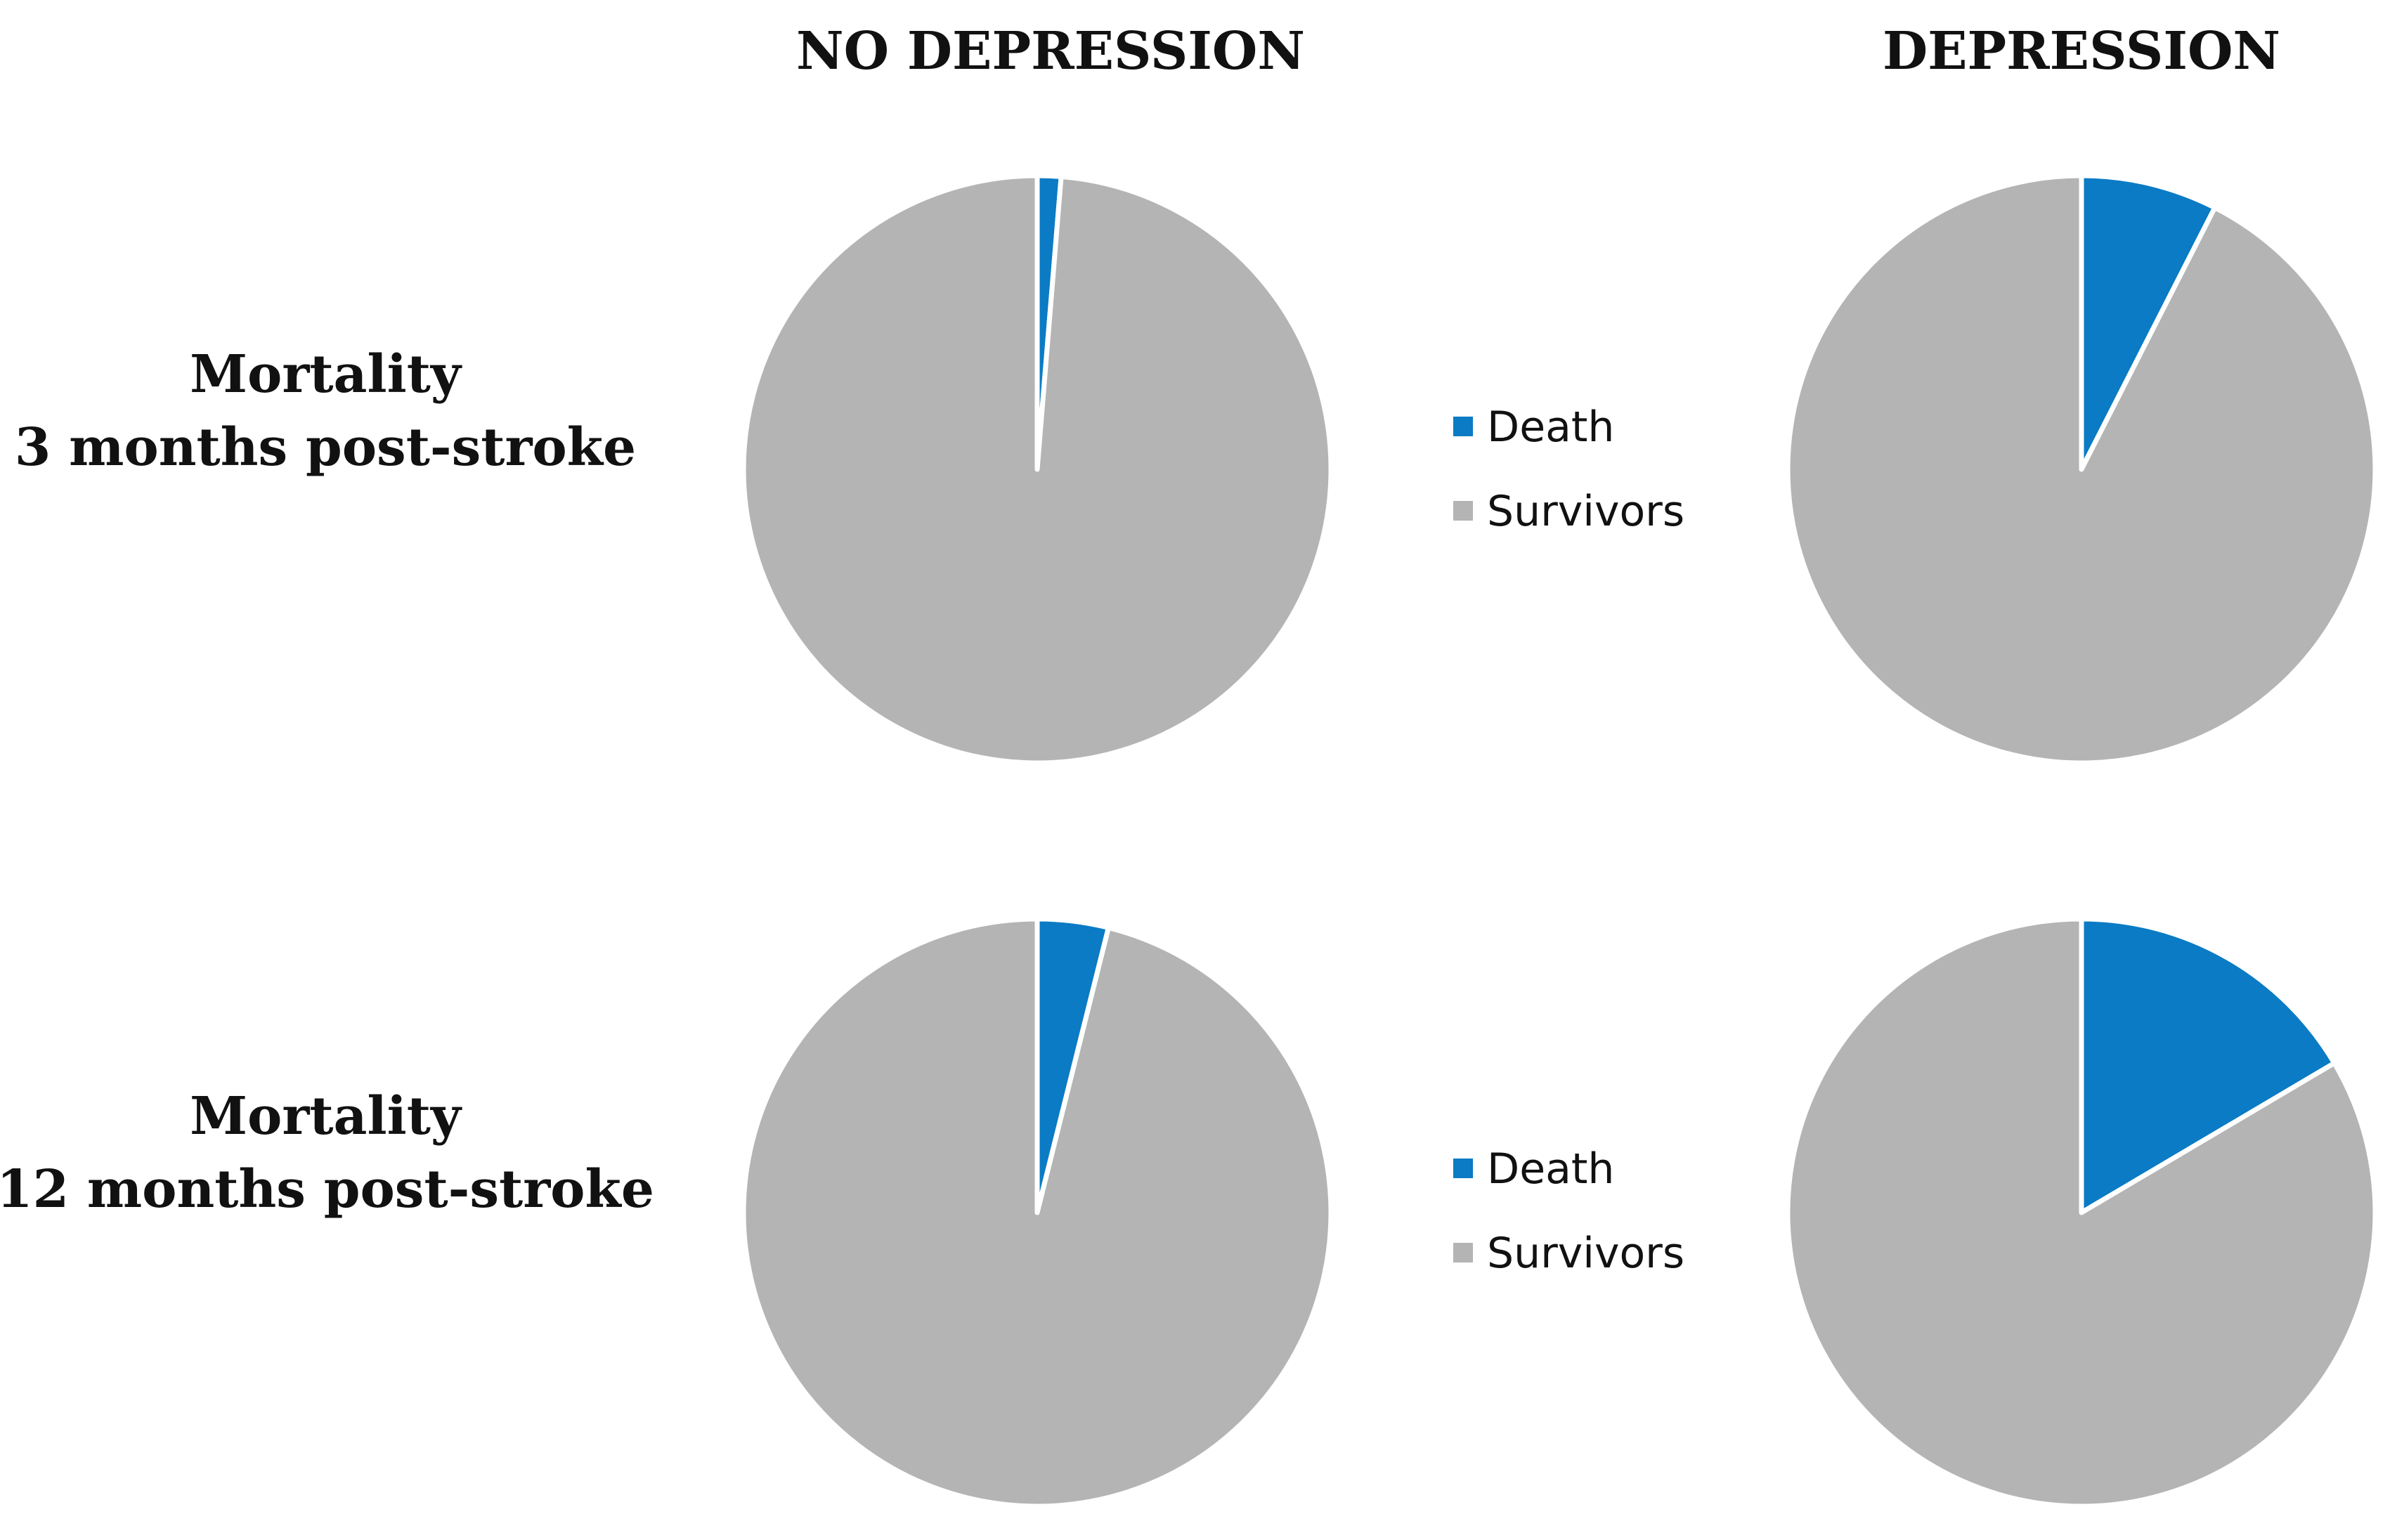 The image size is (2397, 1540). What do you see at coordinates (326, 375) in the screenshot?
I see `row-title-3-months-line1: Mortality` at bounding box center [326, 375].